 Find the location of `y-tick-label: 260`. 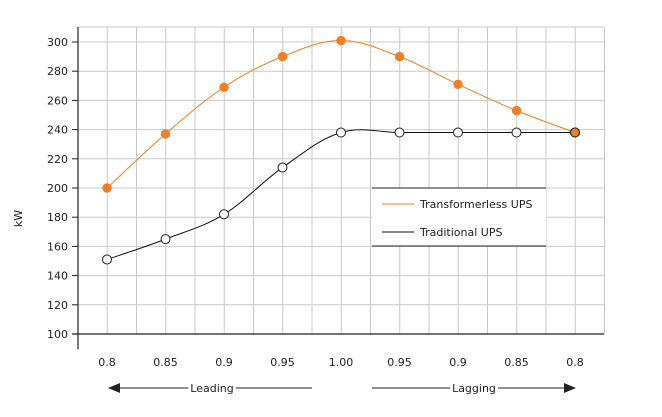

y-tick-label: 260 is located at coordinates (57, 100).